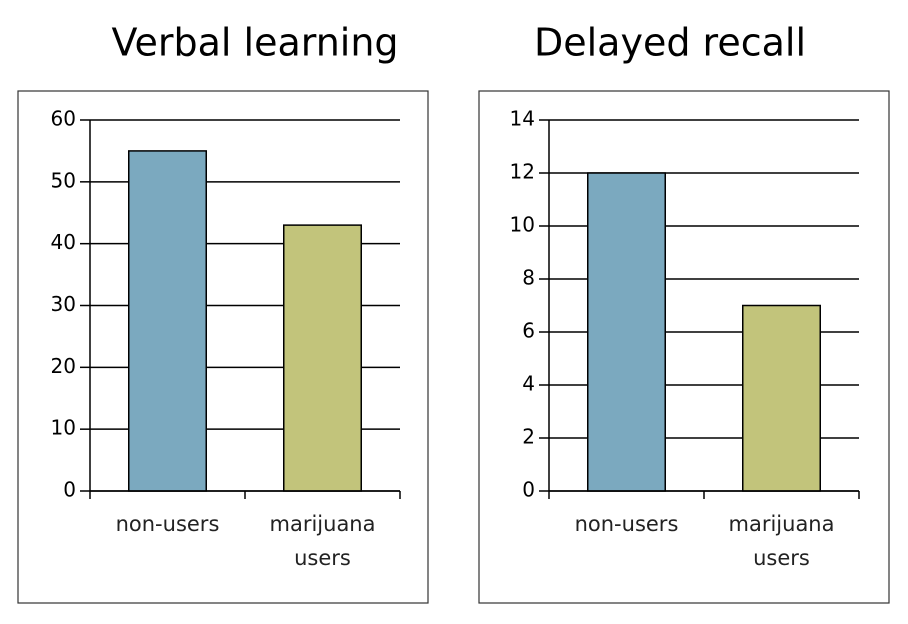 The image size is (908, 624). Describe the element at coordinates (63, 119) in the screenshot. I see `y-tick-label: 60` at that location.